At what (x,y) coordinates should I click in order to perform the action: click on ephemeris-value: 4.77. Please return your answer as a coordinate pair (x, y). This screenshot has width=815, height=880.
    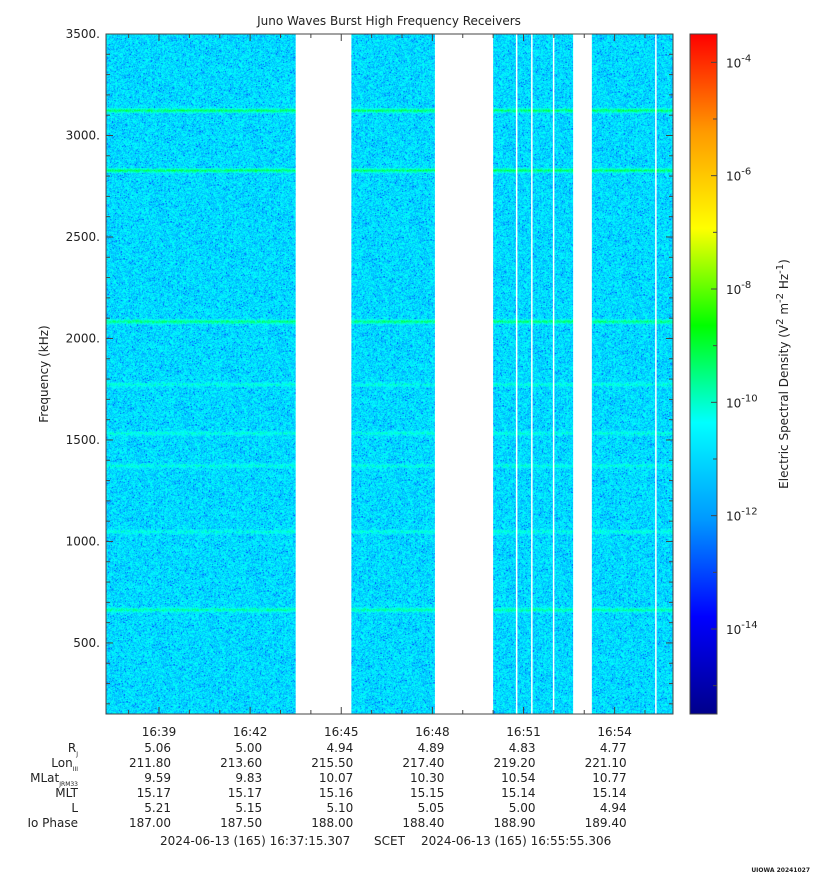
    Looking at the image, I should click on (613, 748).